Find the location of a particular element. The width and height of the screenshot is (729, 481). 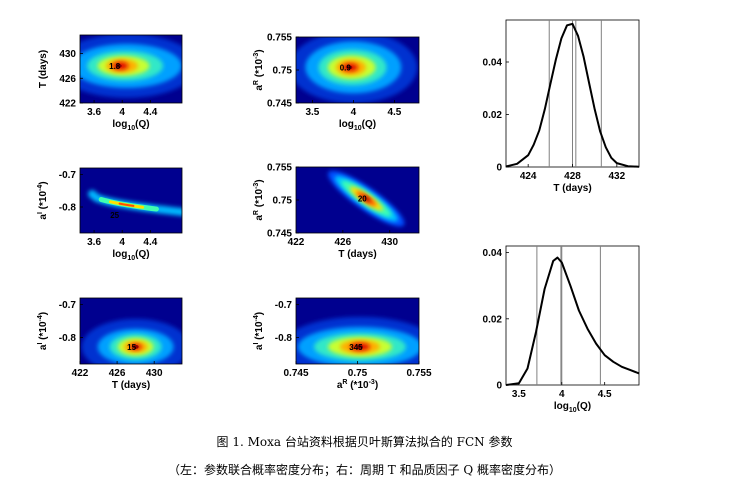

x-tick-label: 0.755 is located at coordinates (418, 373).